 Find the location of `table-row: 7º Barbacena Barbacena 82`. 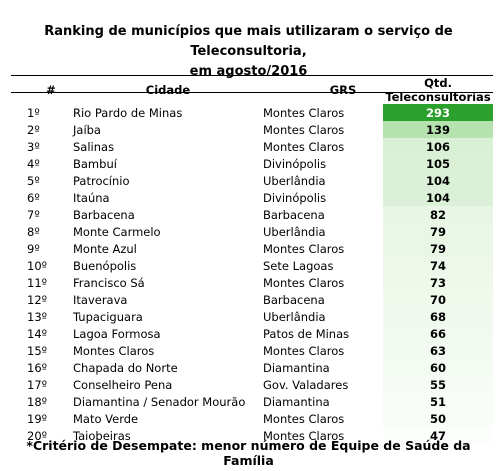

table-row: 7º Barbacena Barbacena 82 is located at coordinates (252, 214).